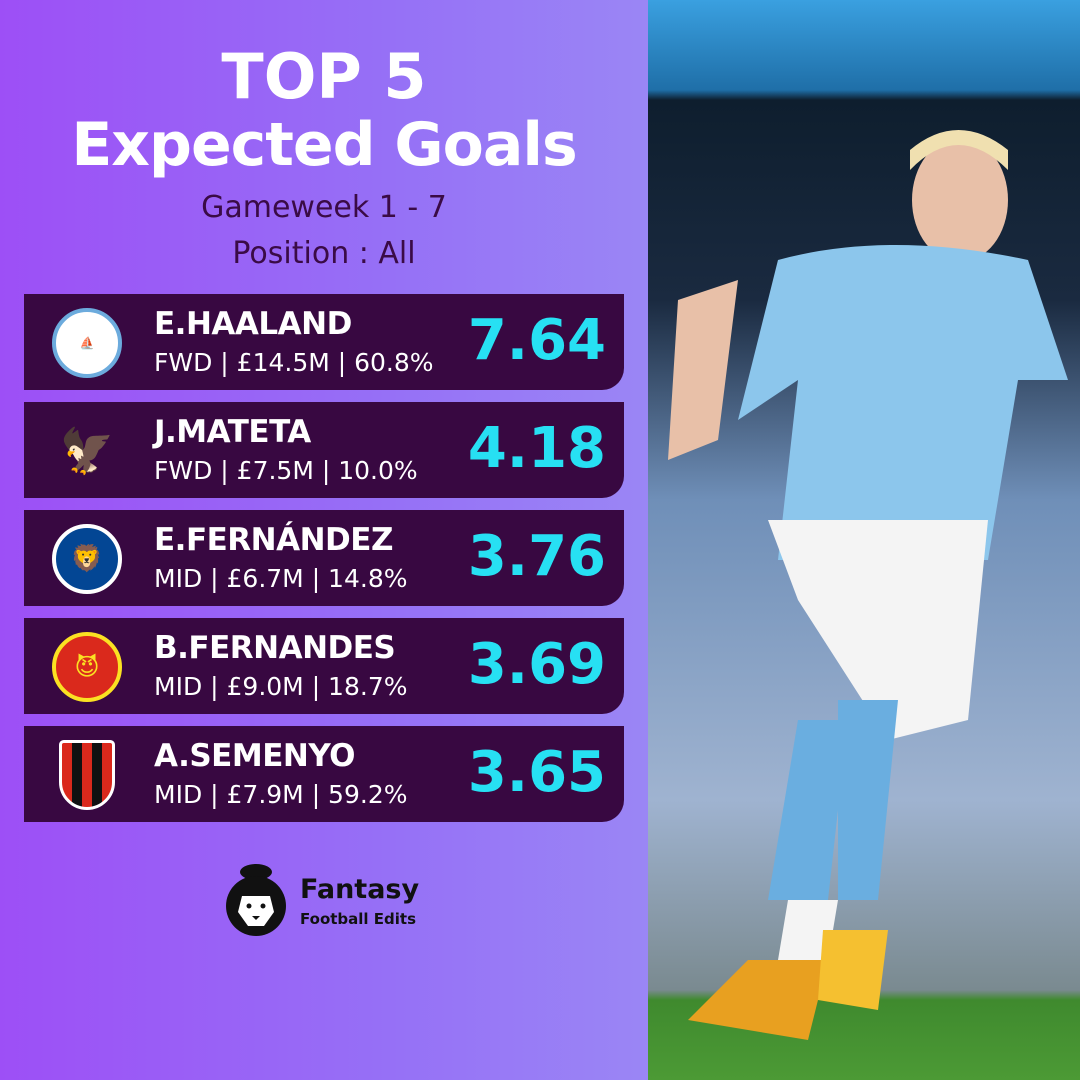 The width and height of the screenshot is (1080, 1080). What do you see at coordinates (281, 686) in the screenshot?
I see `player-info: MID | £9.0M | 18.7%` at bounding box center [281, 686].